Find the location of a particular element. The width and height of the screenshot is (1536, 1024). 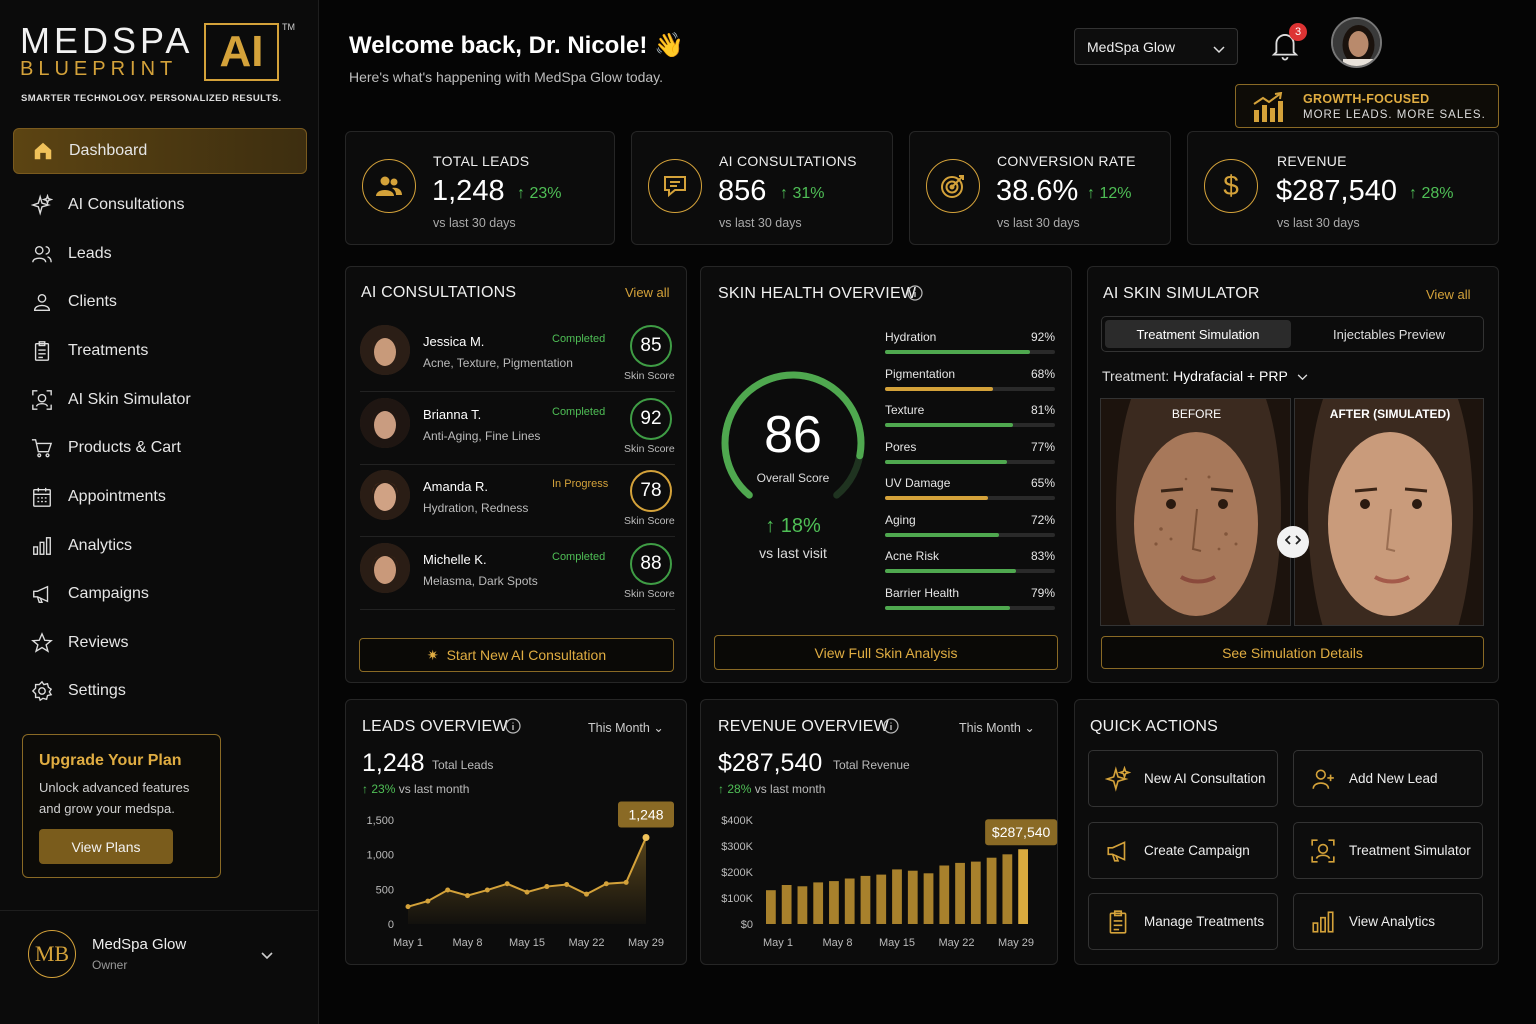

create-campaign-button: Create Campaign is located at coordinates (1183, 850).